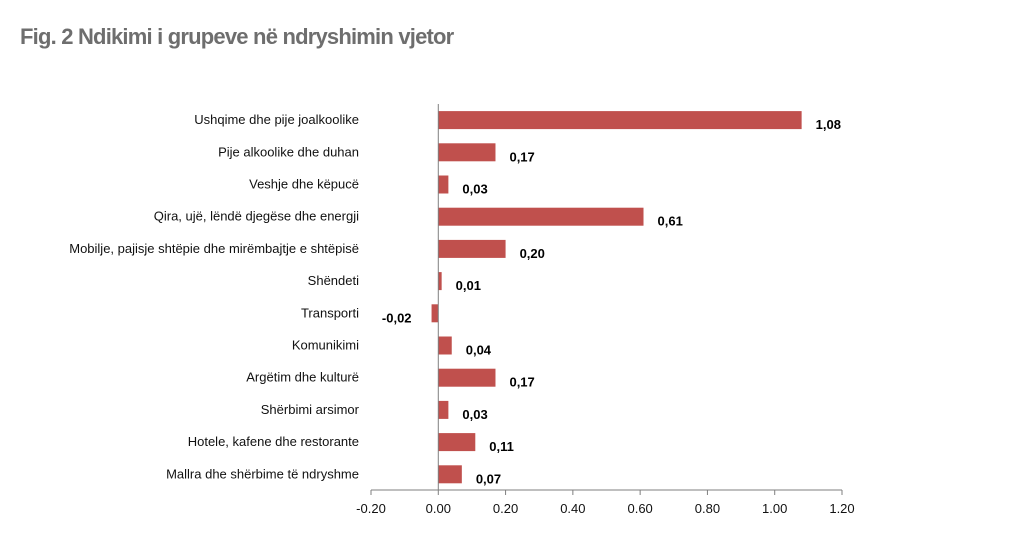  What do you see at coordinates (397, 317) in the screenshot?
I see `value-label-6: -0,02` at bounding box center [397, 317].